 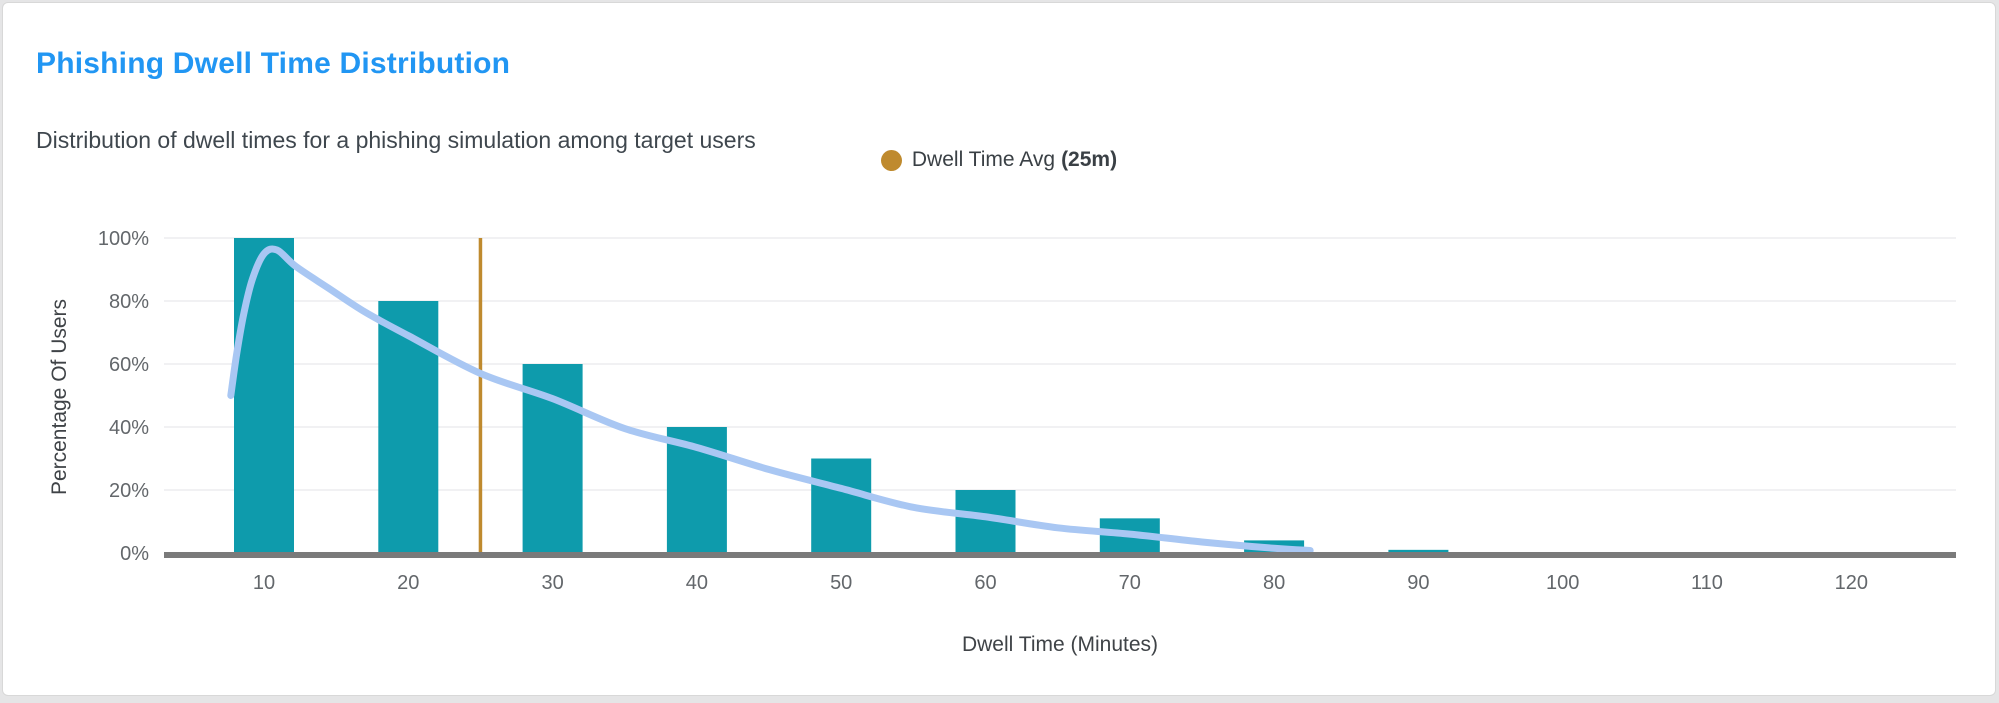 I want to click on y-tick-label-20: 20%, so click(x=129, y=491).